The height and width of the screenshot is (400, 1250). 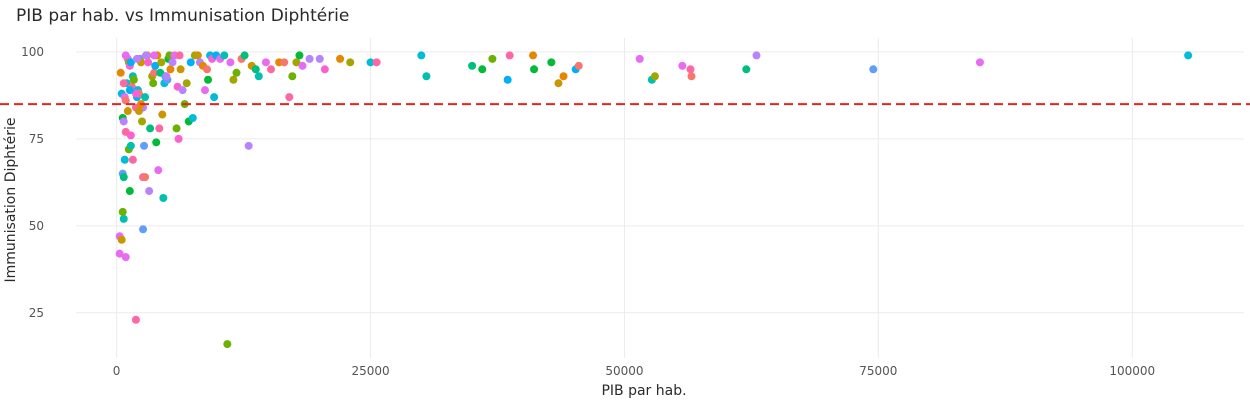 I want to click on x-tick-label: 50000, so click(x=624, y=371).